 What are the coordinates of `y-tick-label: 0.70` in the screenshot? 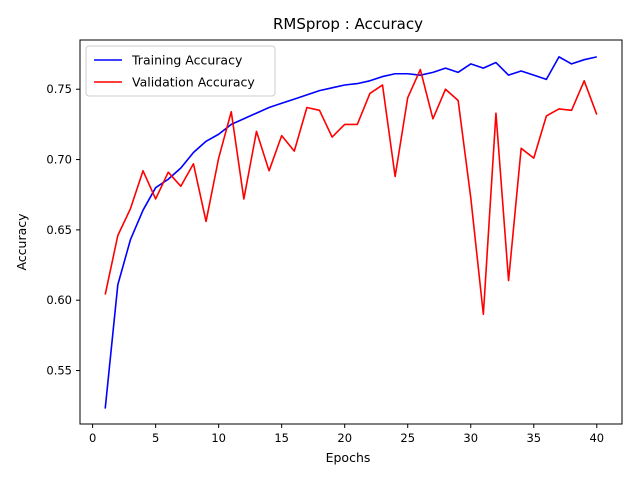 It's located at (59, 160).